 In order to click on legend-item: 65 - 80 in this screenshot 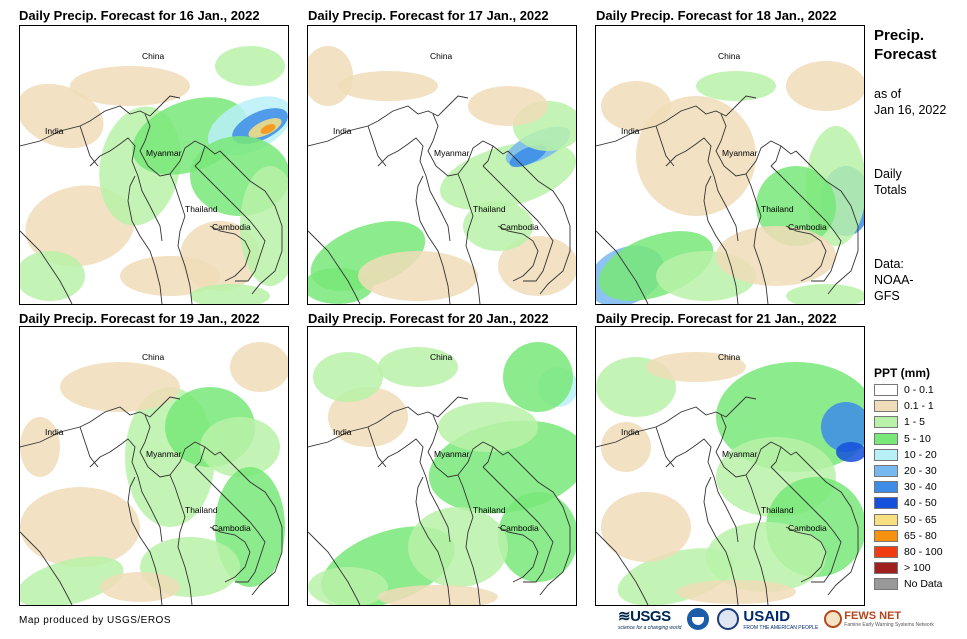, I will do `click(905, 536)`.